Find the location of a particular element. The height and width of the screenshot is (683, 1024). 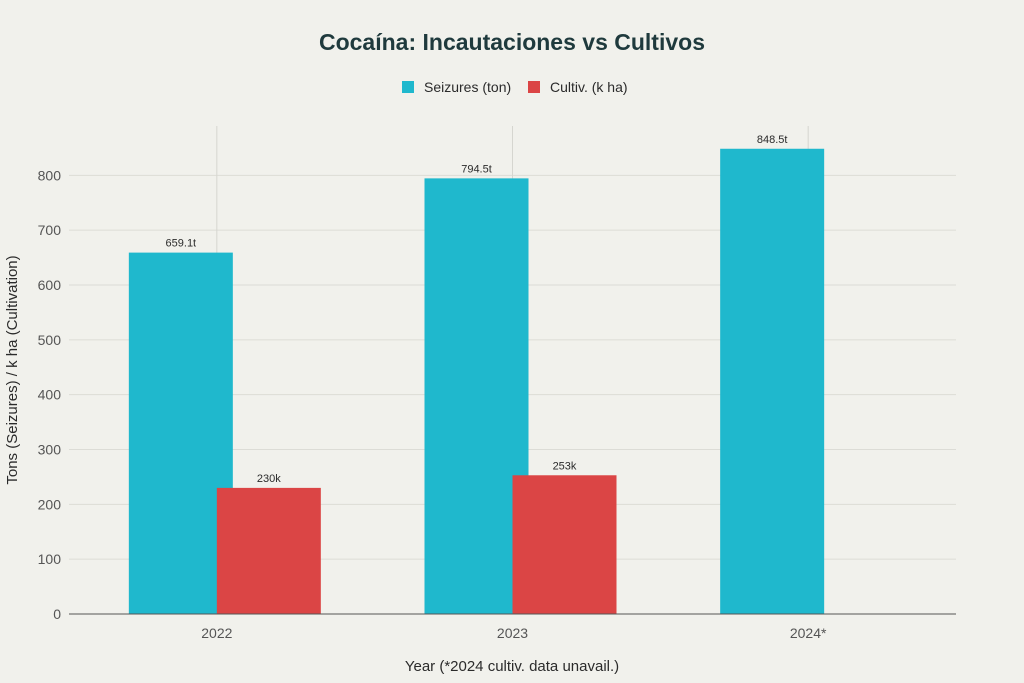

y-tick-400: 400 is located at coordinates (50, 395).